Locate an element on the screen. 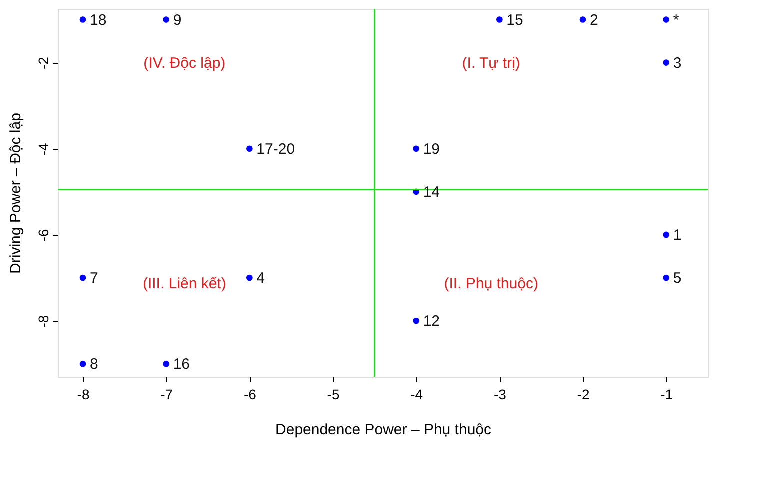 The width and height of the screenshot is (770, 491). annotation: 9 is located at coordinates (177, 20).